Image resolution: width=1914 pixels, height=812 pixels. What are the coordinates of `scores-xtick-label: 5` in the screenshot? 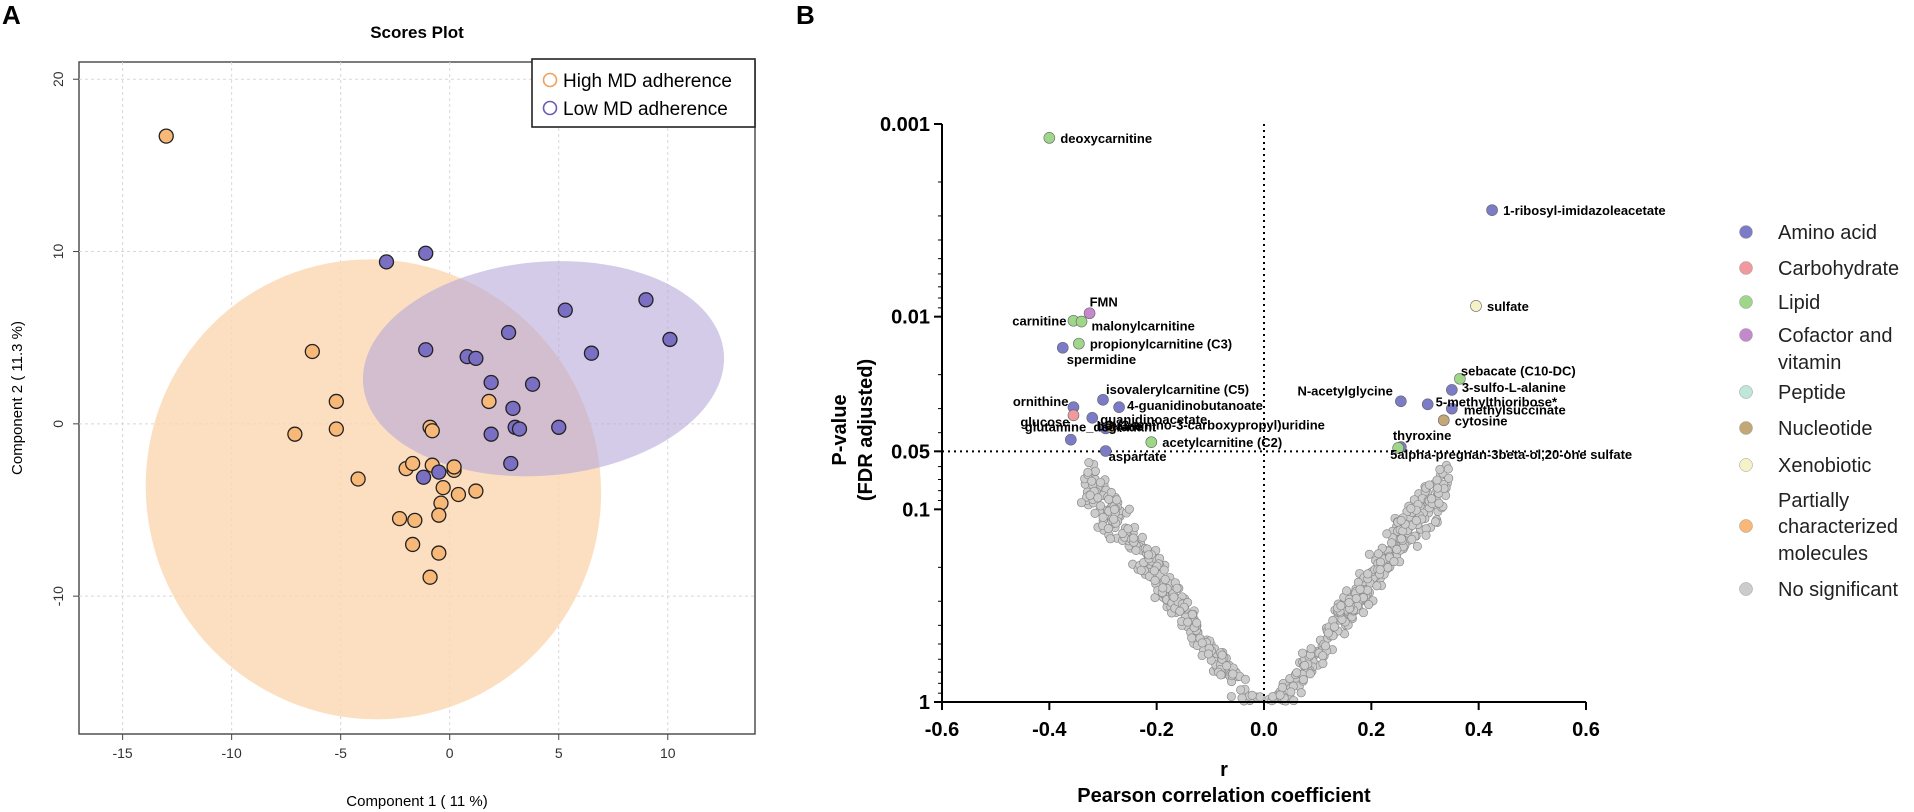 It's located at (559, 753).